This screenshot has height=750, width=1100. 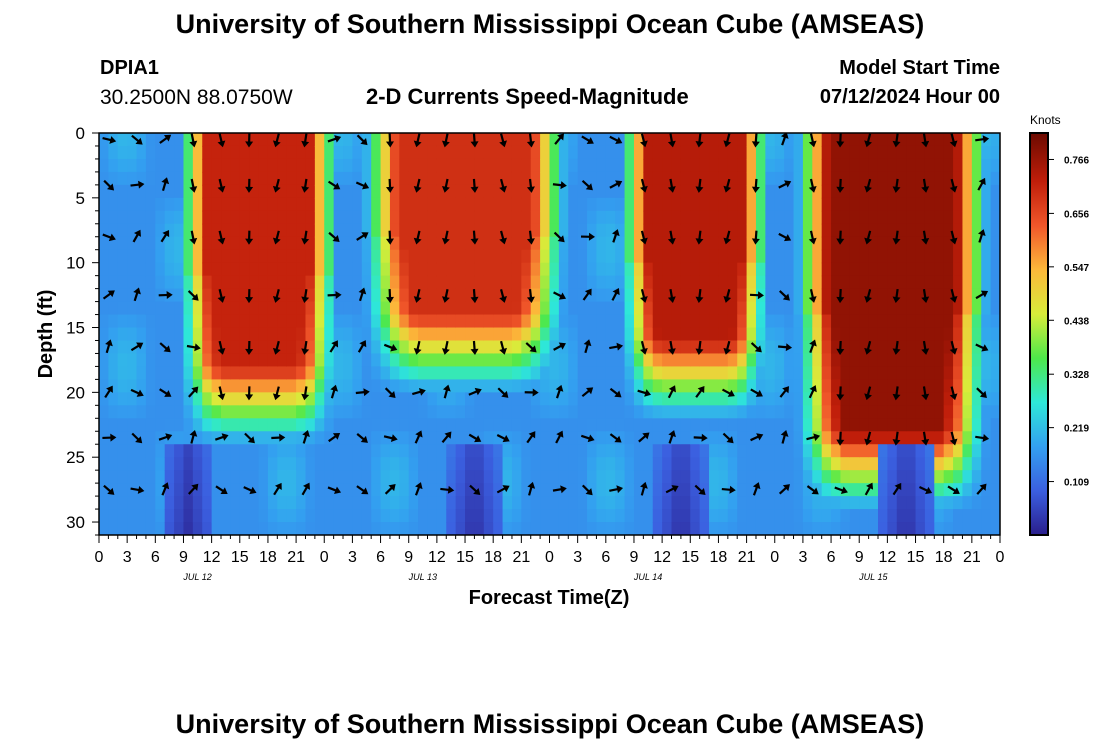 What do you see at coordinates (80, 133) in the screenshot?
I see `y-tick-label: 0` at bounding box center [80, 133].